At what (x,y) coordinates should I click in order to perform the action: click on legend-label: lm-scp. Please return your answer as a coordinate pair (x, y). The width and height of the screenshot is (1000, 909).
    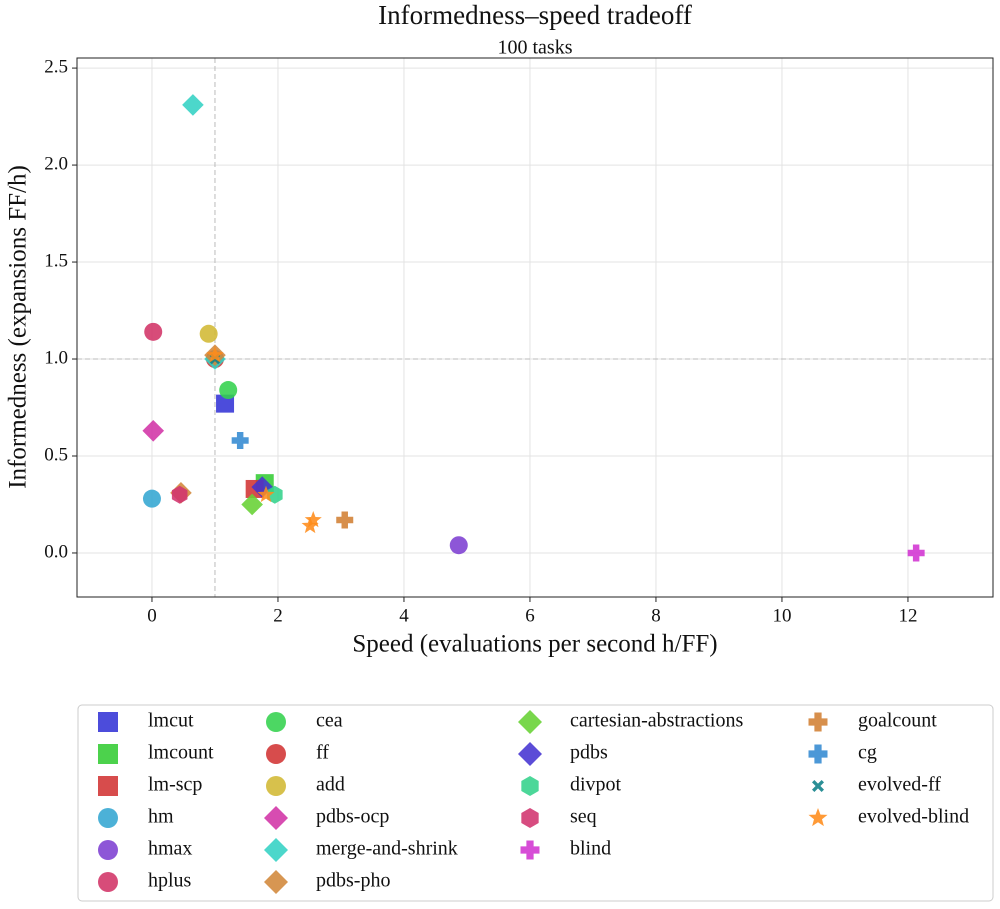
    Looking at the image, I should click on (175, 785).